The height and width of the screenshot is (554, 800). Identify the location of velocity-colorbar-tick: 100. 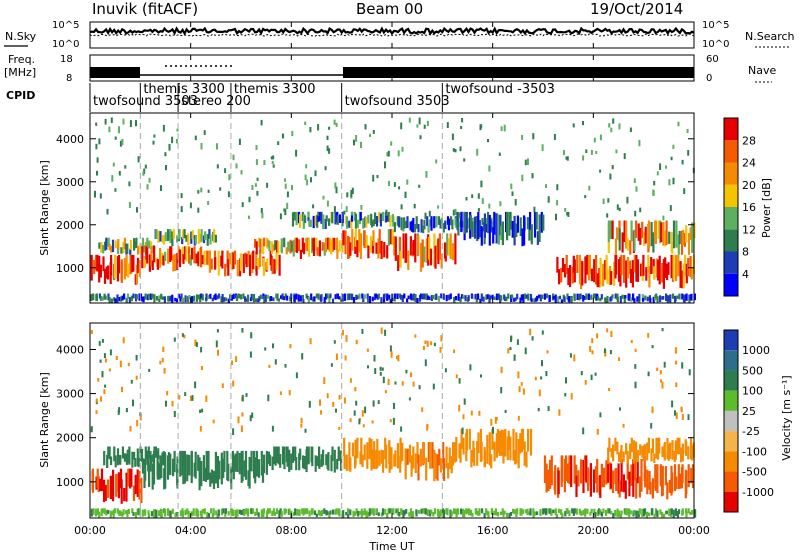
(752, 391).